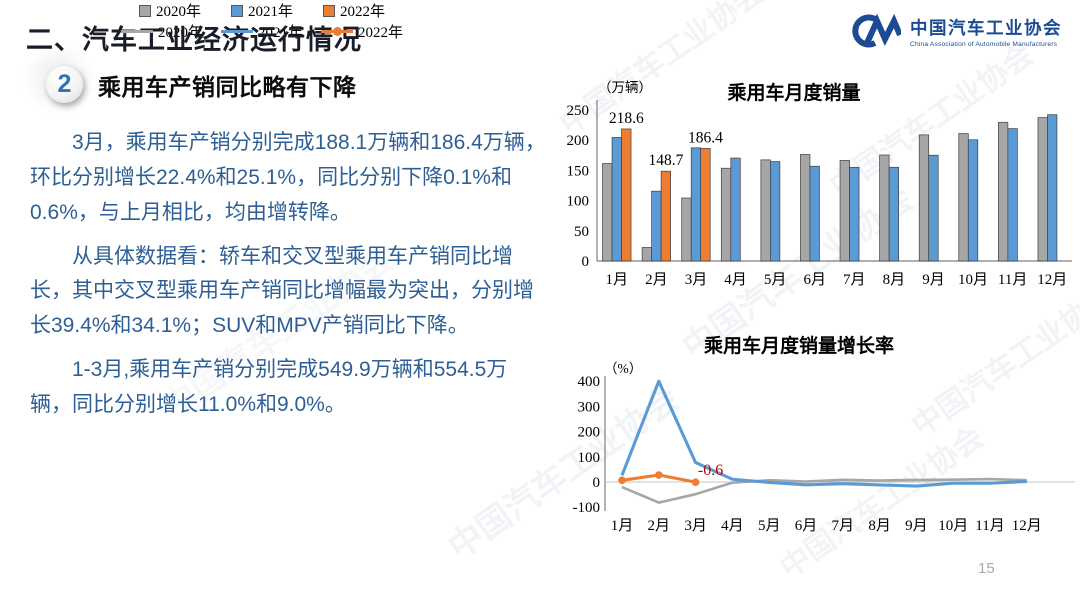  What do you see at coordinates (64, 84) in the screenshot?
I see `section-number-badge: 2` at bounding box center [64, 84].